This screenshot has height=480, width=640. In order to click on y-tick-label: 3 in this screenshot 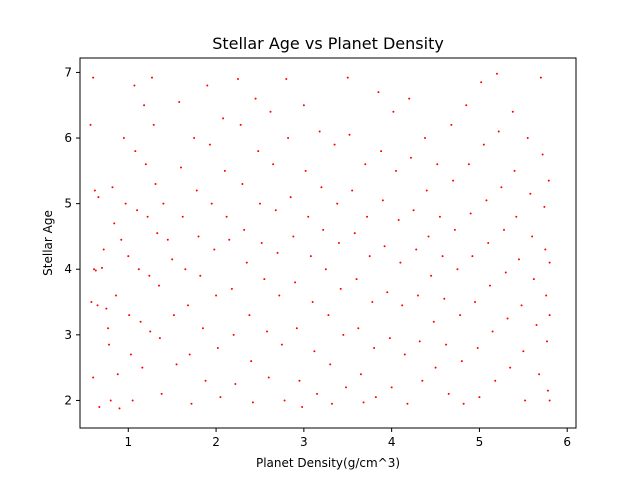, I will do `click(68, 335)`.